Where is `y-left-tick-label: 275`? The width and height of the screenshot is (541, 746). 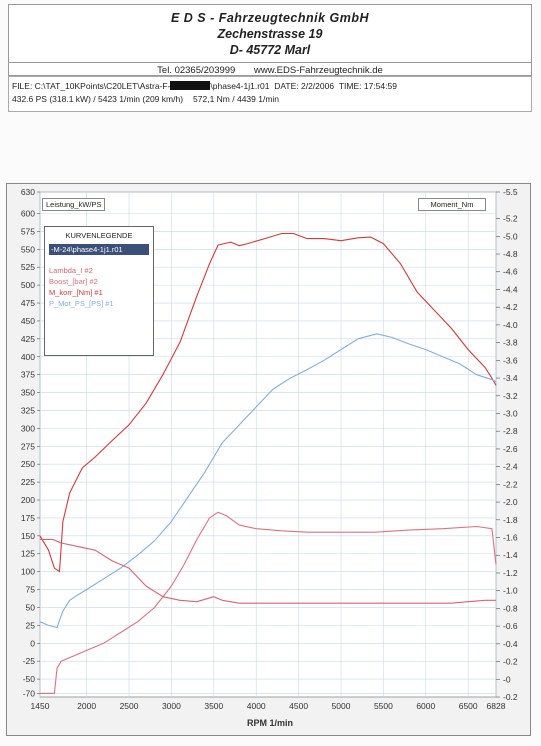
y-left-tick-label: 275 is located at coordinates (28, 446).